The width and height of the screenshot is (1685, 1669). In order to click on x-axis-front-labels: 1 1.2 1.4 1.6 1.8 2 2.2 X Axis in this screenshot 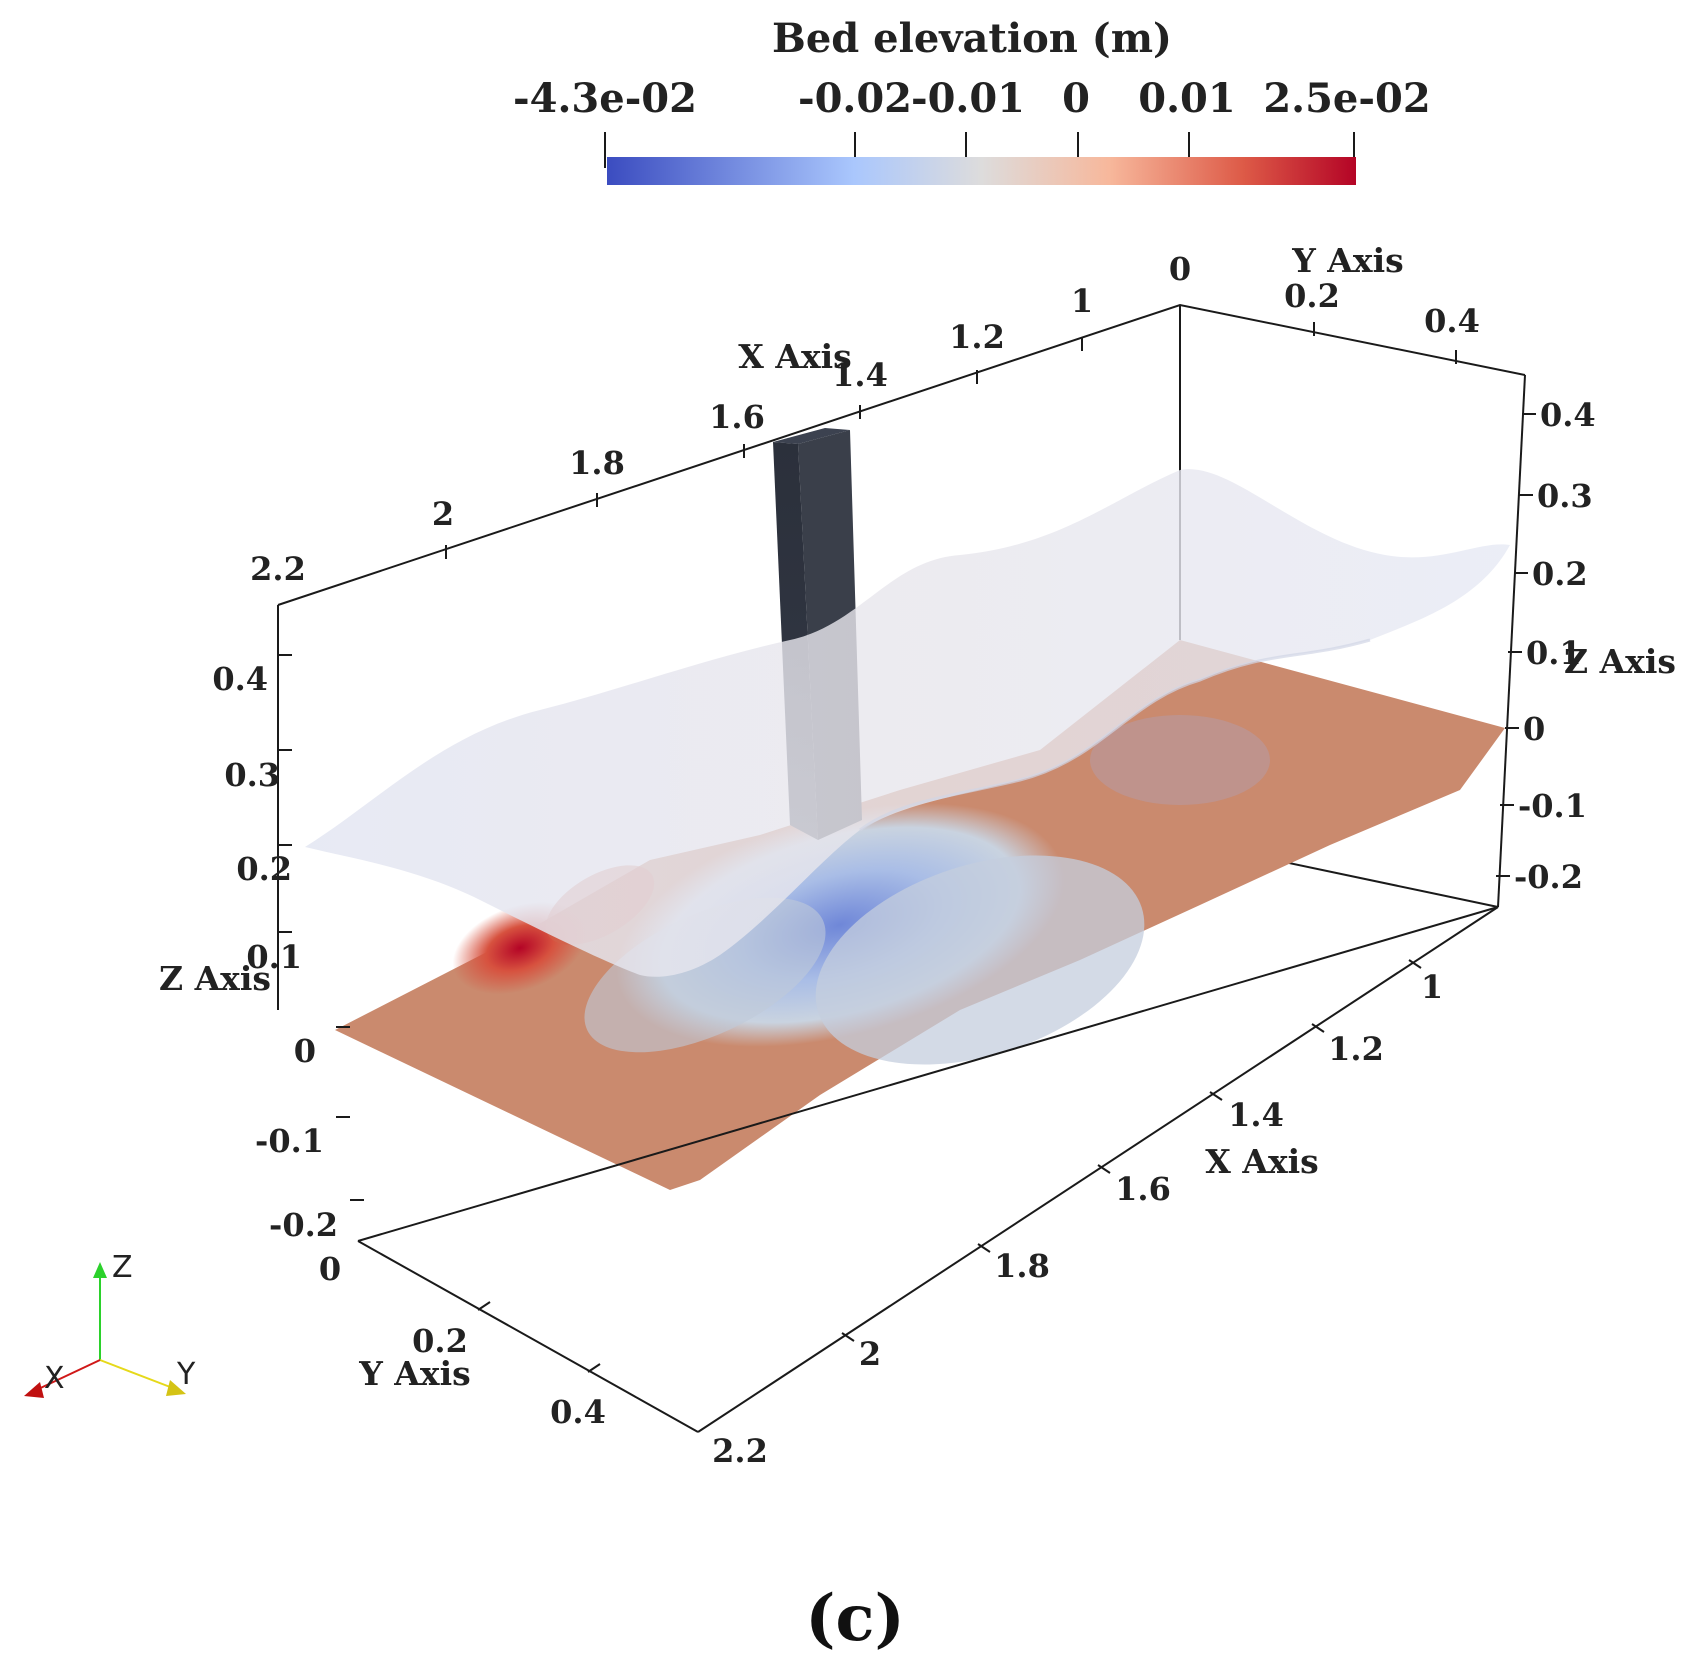, I will do `click(1077, 1219)`.